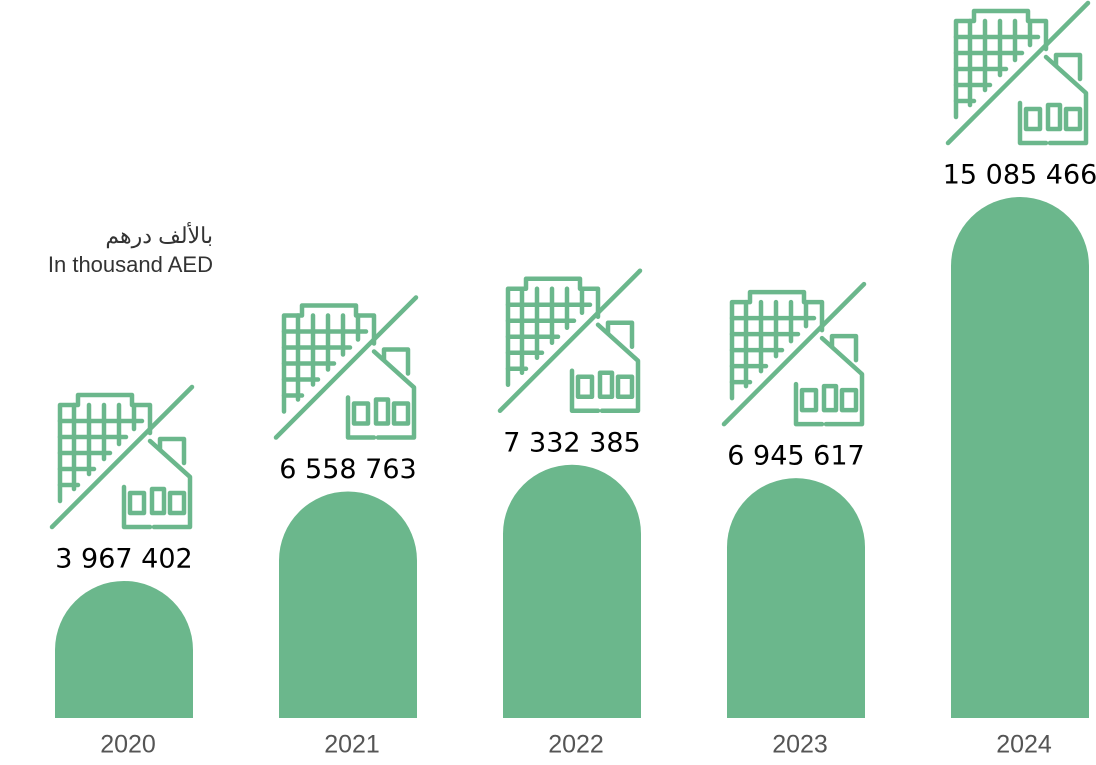 This screenshot has height=765, width=1096. Describe the element at coordinates (1019, 175) in the screenshot. I see `value-label: 15 085 466` at that location.